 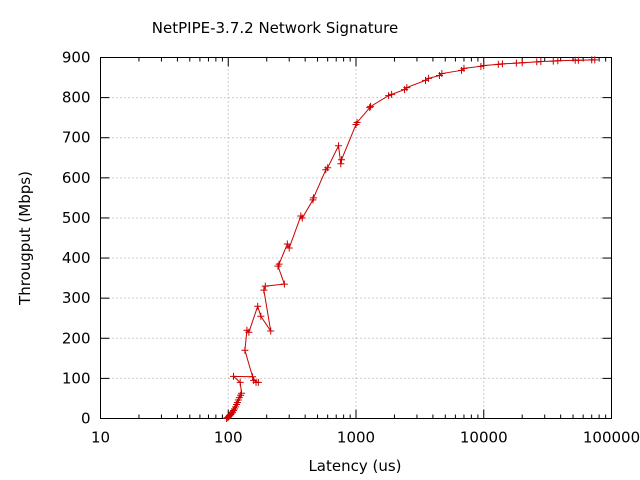 I want to click on y-tick-label: 600, so click(x=76, y=178).